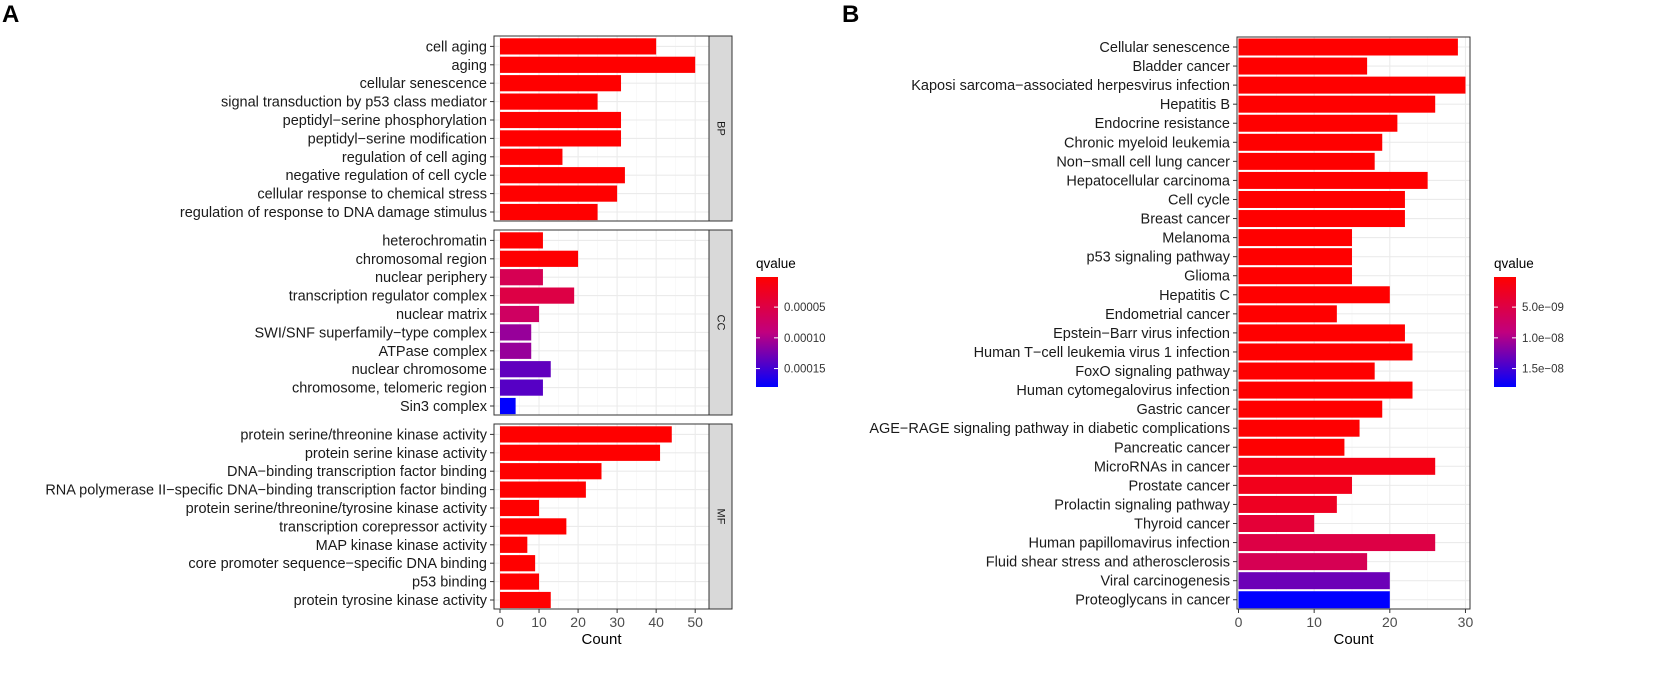  I want to click on y-tick-label: Gastric cancer, so click(1184, 410).